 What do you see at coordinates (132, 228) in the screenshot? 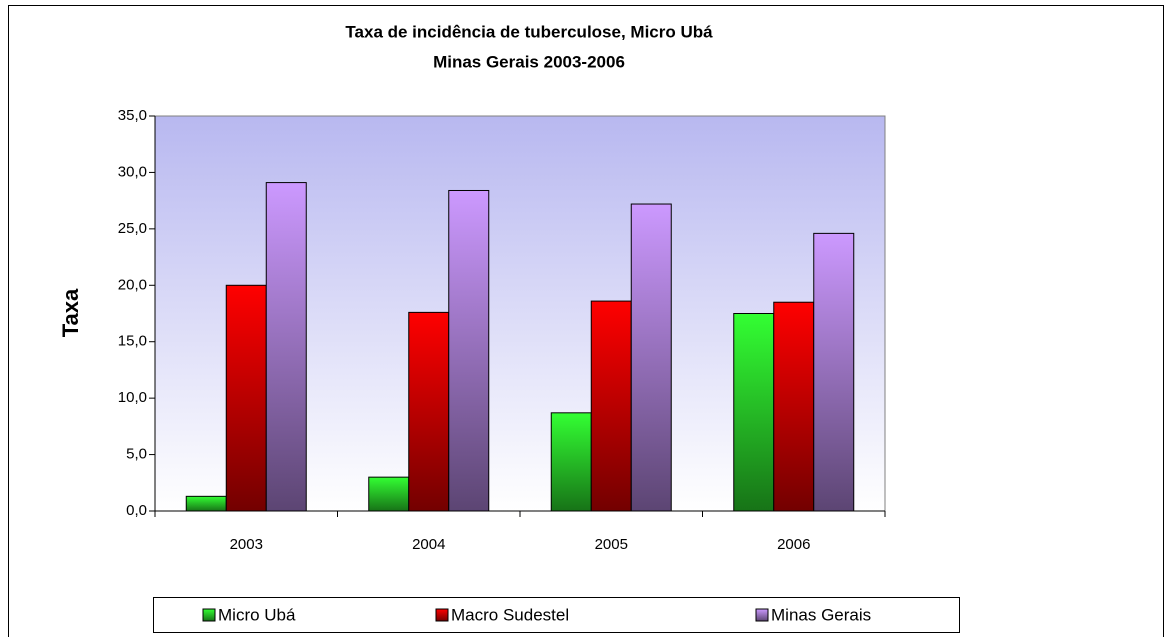
I see `y-tick-label: 25,0` at bounding box center [132, 228].